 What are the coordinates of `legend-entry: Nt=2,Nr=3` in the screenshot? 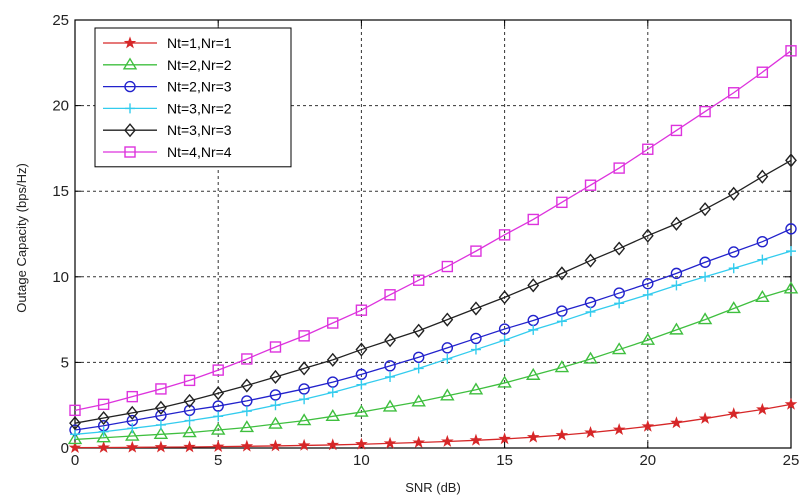 It's located at (167, 87).